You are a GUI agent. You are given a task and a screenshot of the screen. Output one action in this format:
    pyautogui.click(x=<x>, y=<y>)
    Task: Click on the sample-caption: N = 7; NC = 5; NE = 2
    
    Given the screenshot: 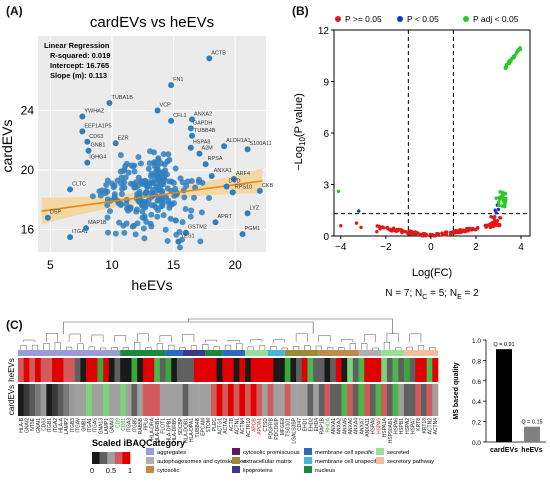 What is the action you would take?
    pyautogui.click(x=432, y=294)
    